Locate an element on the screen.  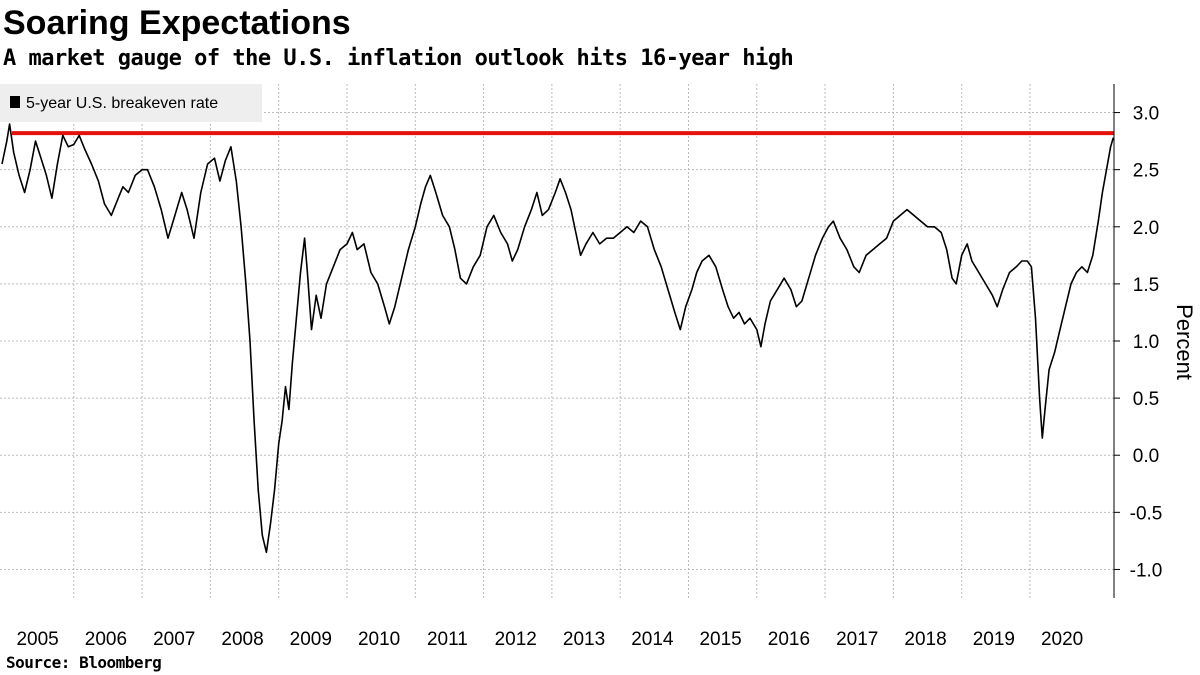
chart-title: Soaring Expectations is located at coordinates (177, 23).